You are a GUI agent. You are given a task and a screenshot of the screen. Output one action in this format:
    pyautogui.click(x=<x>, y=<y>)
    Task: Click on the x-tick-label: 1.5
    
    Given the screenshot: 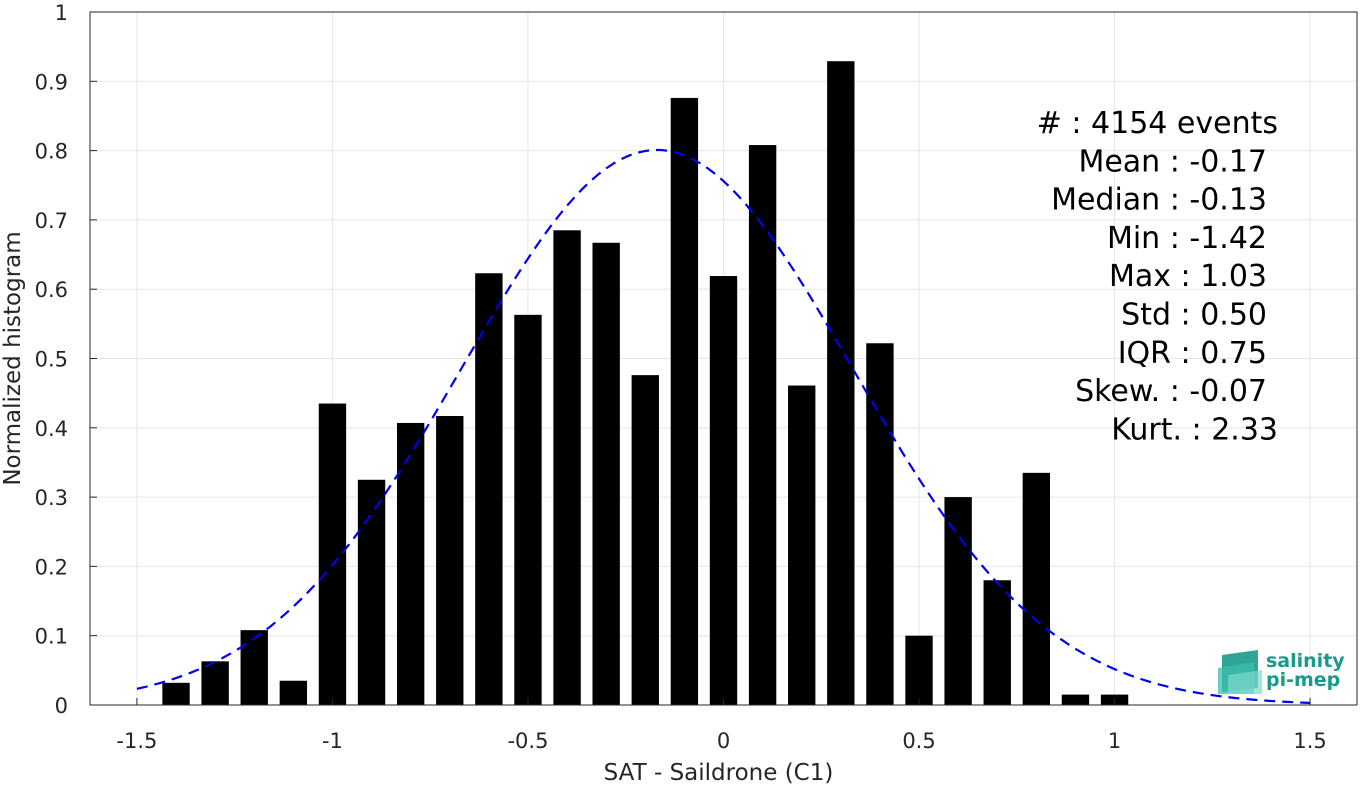 What is the action you would take?
    pyautogui.click(x=1309, y=741)
    